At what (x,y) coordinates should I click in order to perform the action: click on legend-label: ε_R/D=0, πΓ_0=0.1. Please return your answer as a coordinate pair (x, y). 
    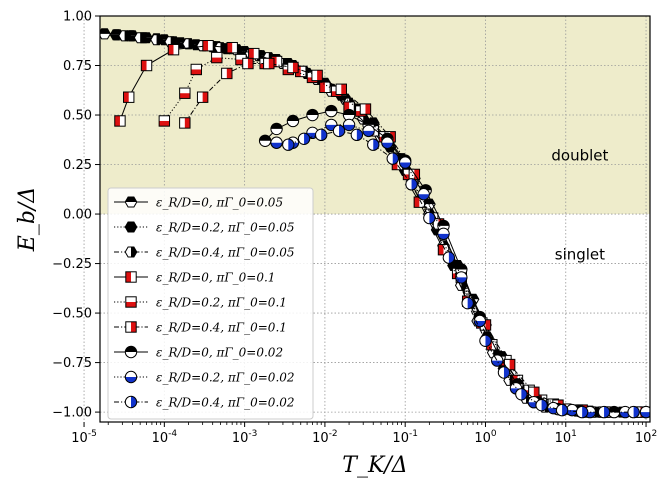
    Looking at the image, I should click on (215, 278).